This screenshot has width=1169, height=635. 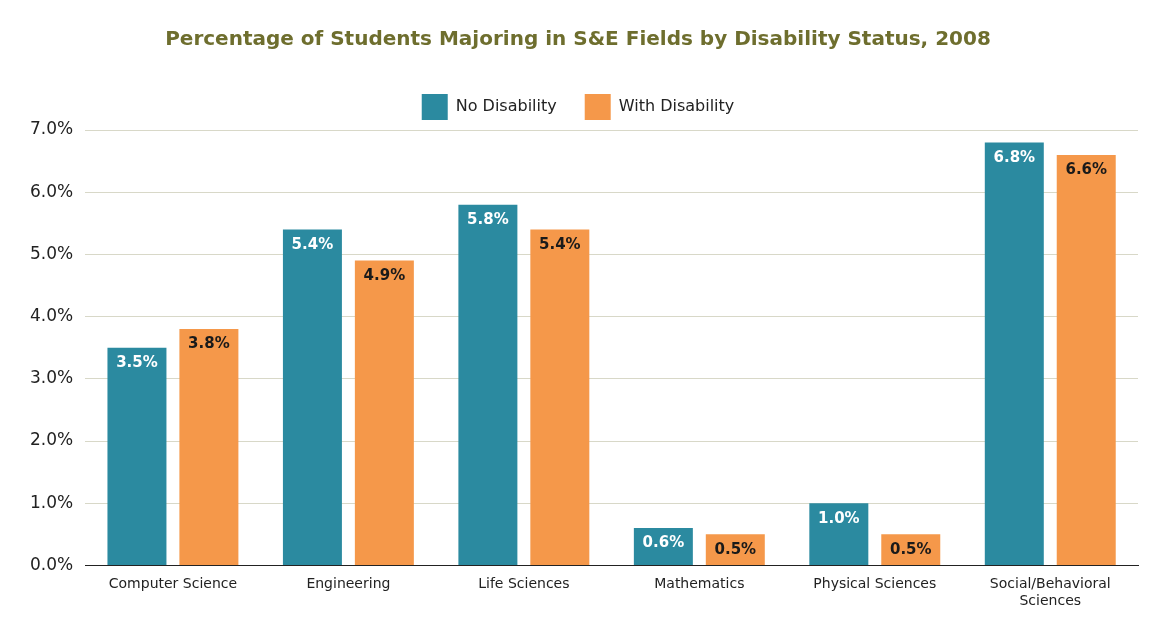 What do you see at coordinates (51, 315) in the screenshot?
I see `y-tick-label: 4.0%` at bounding box center [51, 315].